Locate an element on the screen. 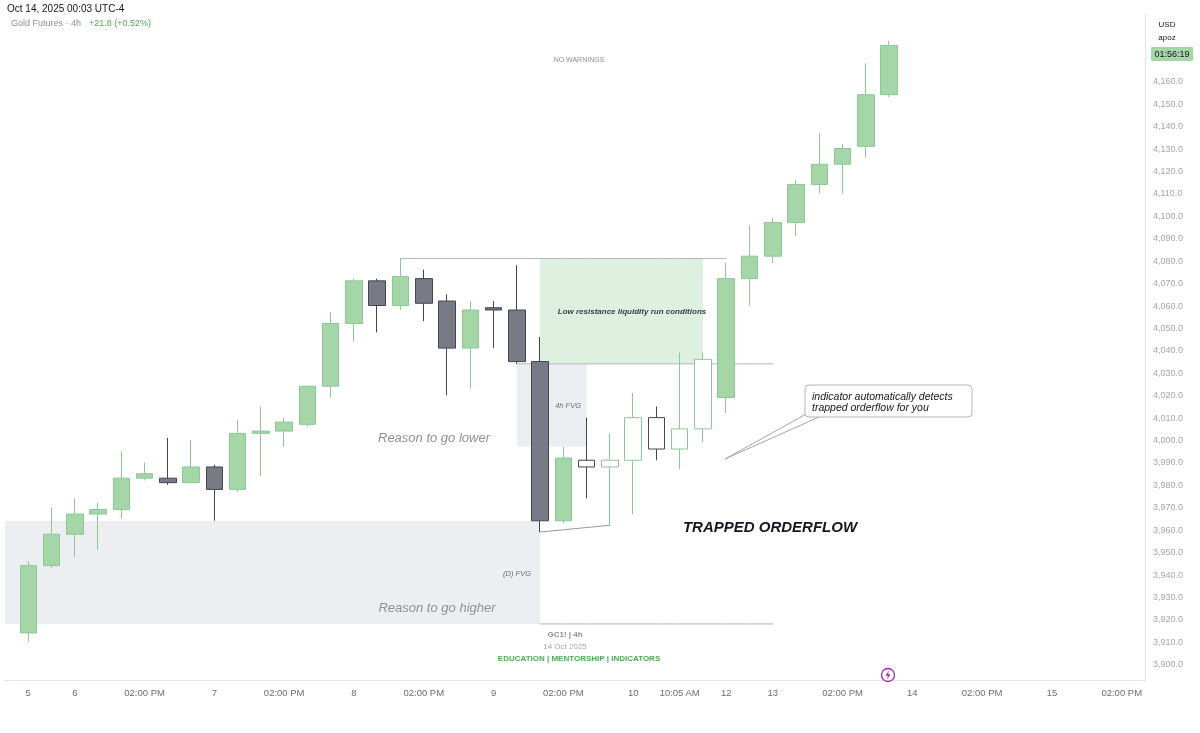 Image resolution: width=1200 pixels, height=733 pixels. x-tick-label: 6 is located at coordinates (75, 692).